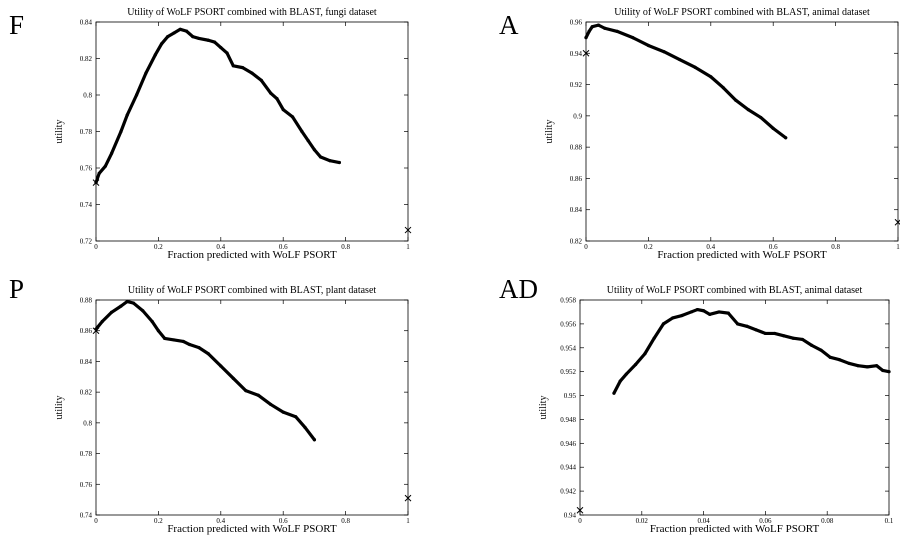 The height and width of the screenshot is (537, 900). I want to click on y-tick-label: 0.88, so click(576, 148).